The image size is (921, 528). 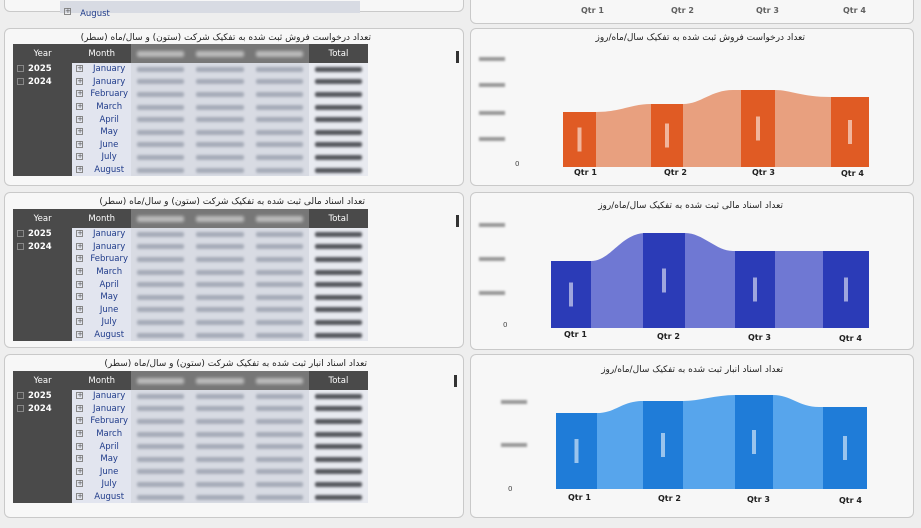 I want to click on table-row: + February, so click(x=190, y=259).